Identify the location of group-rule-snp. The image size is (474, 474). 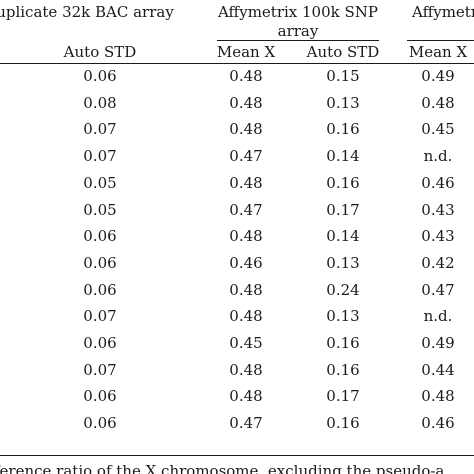
(298, 41).